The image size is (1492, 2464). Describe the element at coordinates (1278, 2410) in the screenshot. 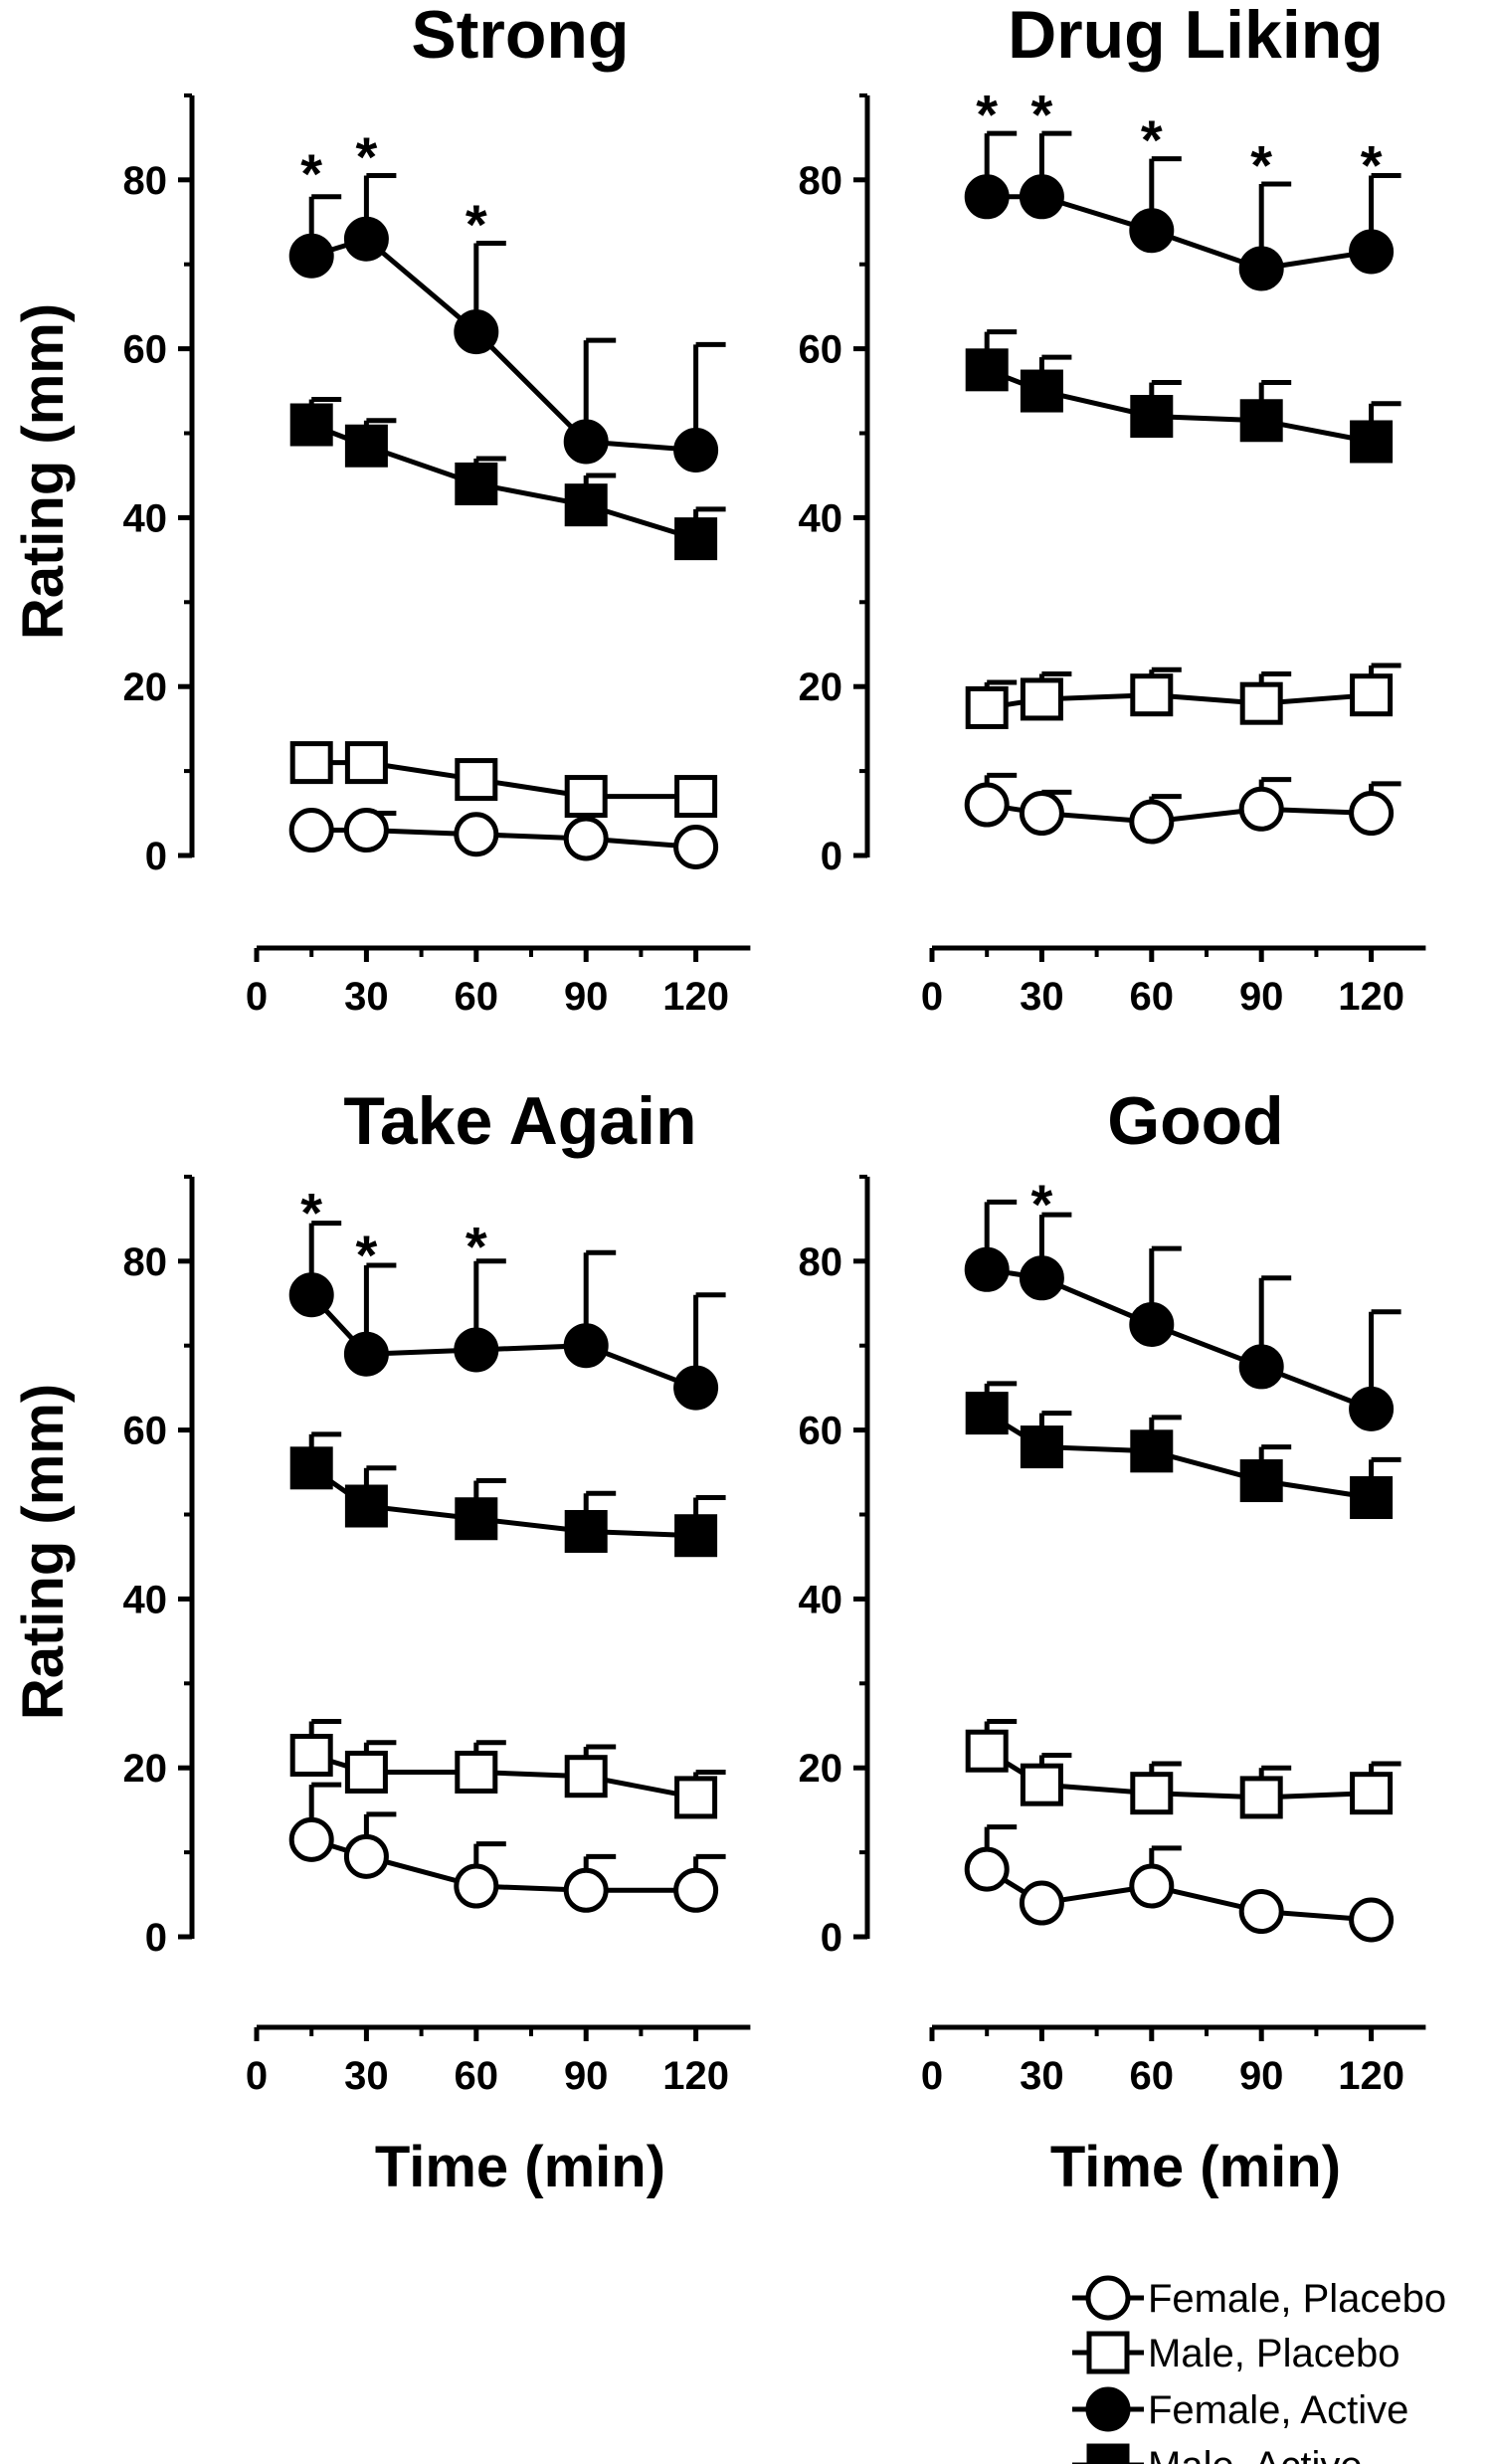

I see `legend-label: Female, Active` at that location.